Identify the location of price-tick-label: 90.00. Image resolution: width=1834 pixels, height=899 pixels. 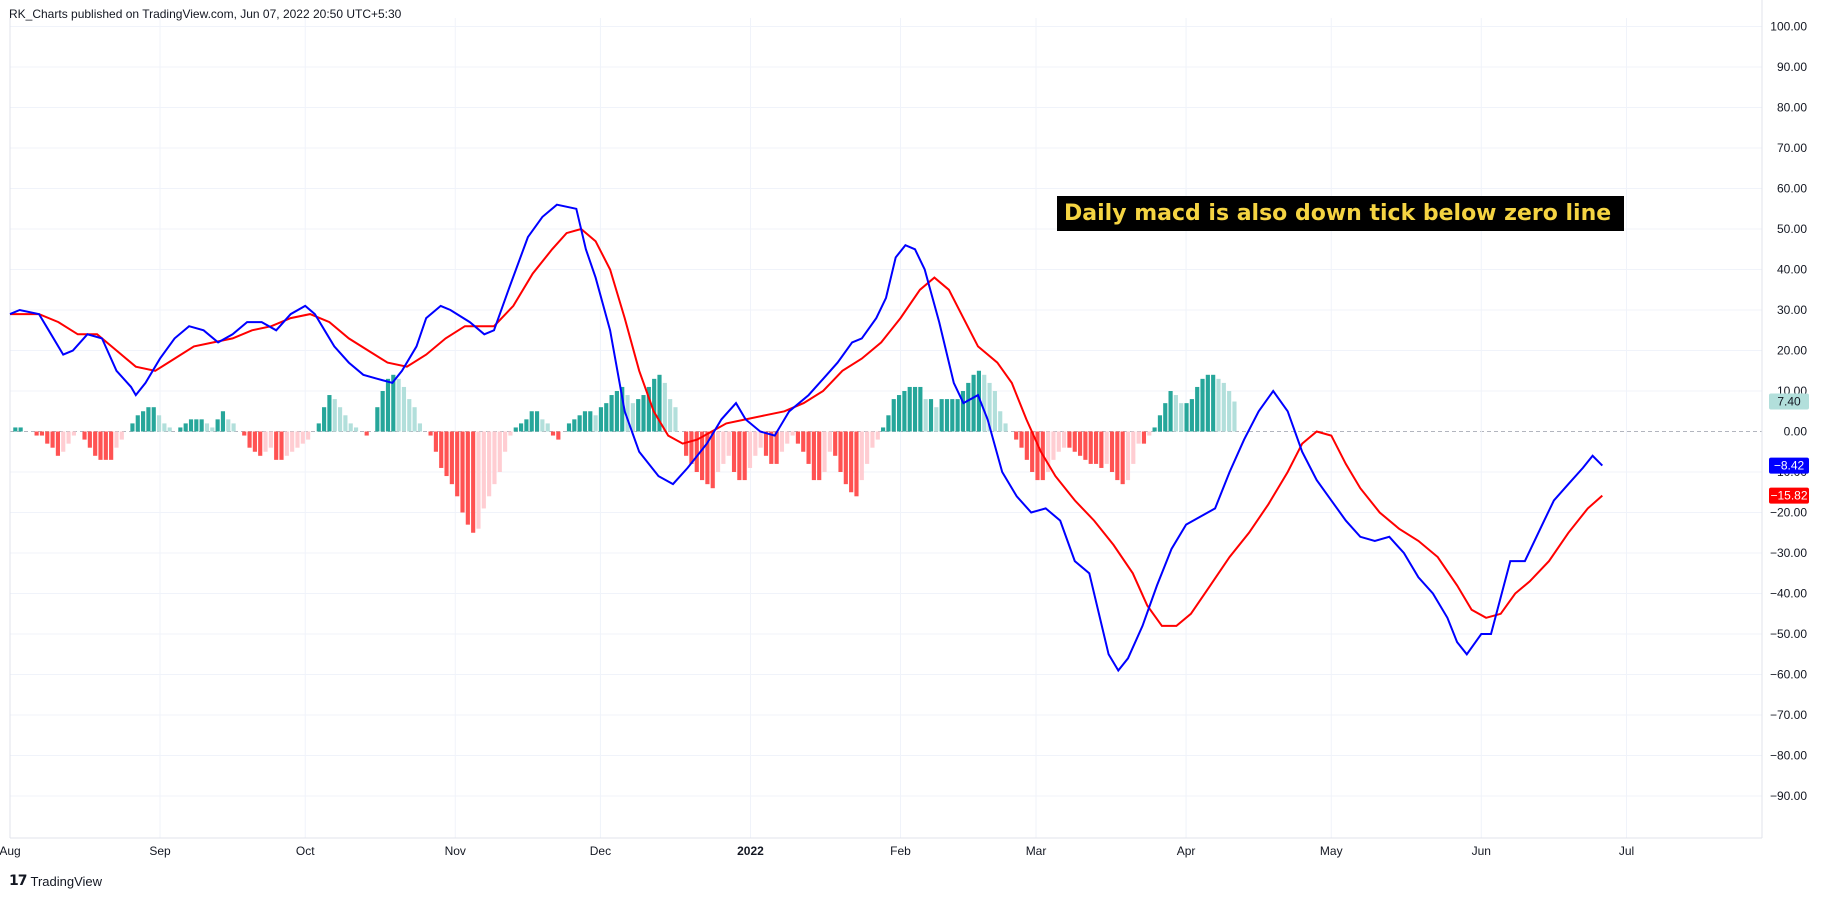
(1792, 67).